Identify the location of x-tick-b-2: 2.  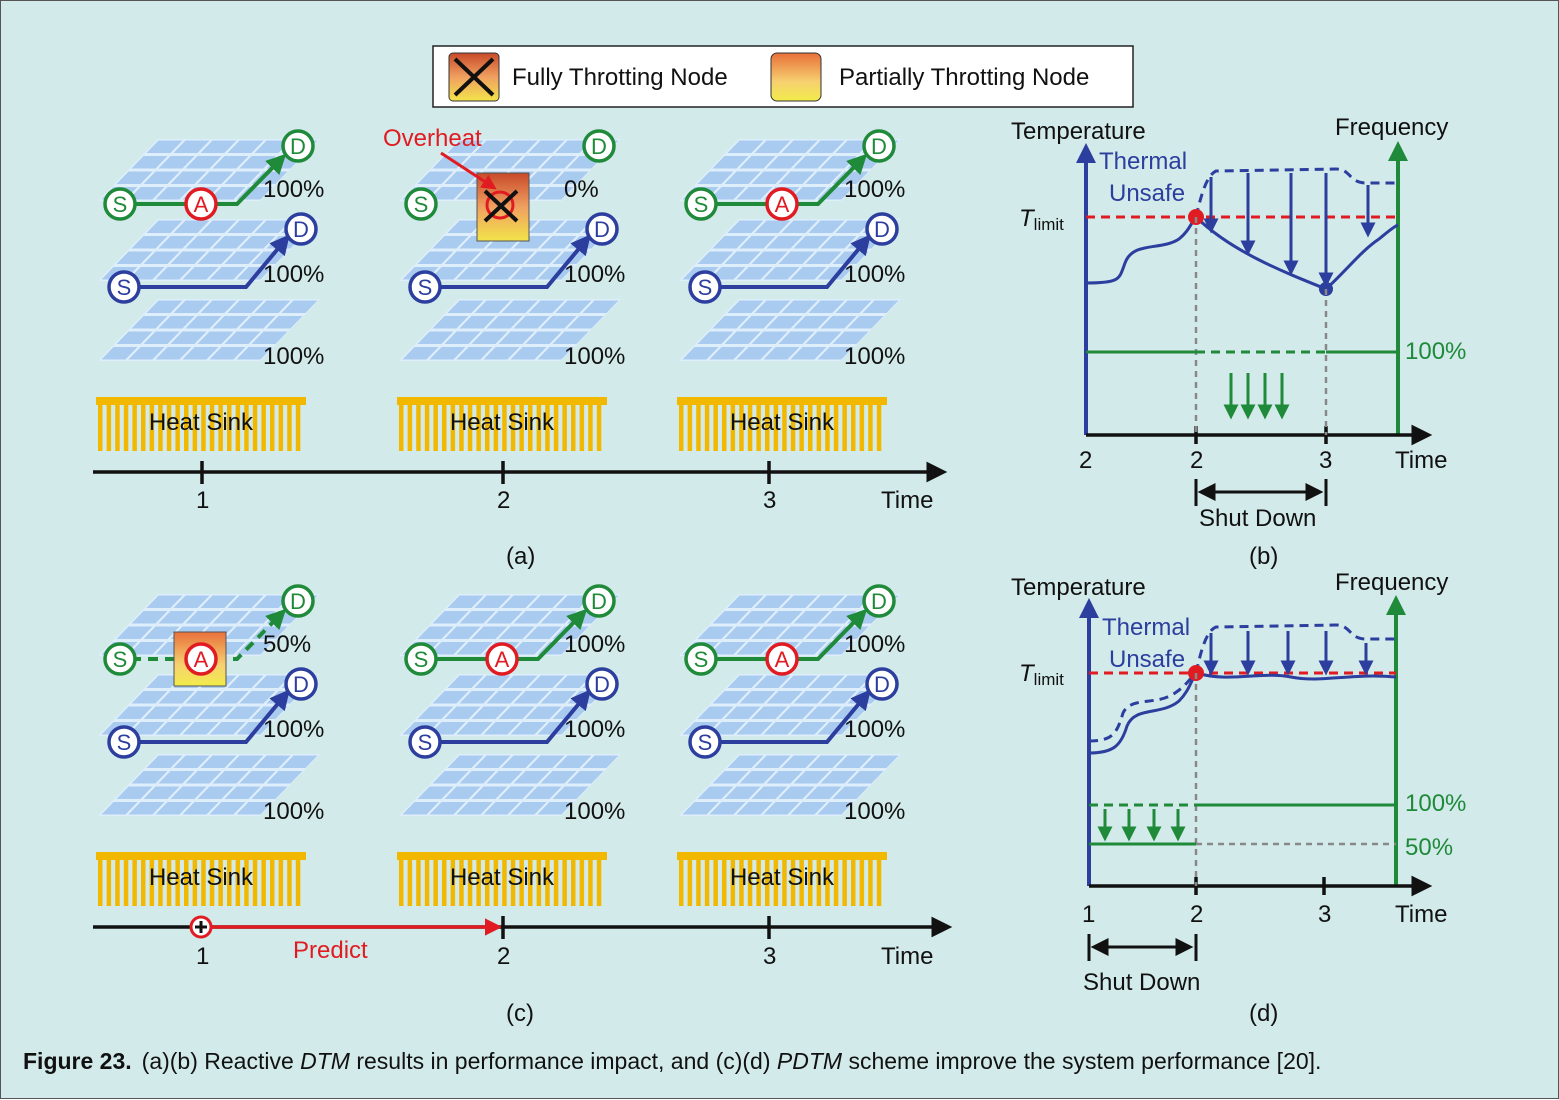
(1196, 460).